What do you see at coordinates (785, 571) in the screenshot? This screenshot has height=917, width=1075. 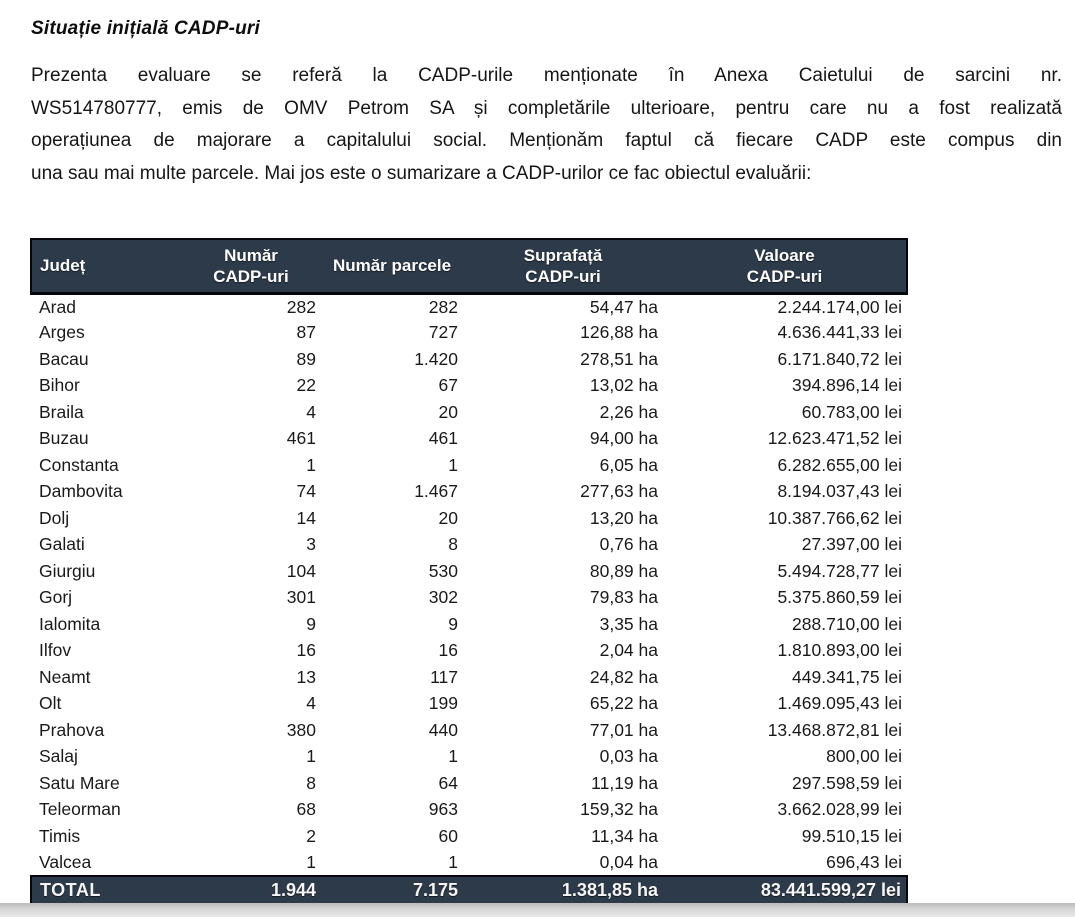 I see `cell-valoare: 5.494.728,77 lei` at bounding box center [785, 571].